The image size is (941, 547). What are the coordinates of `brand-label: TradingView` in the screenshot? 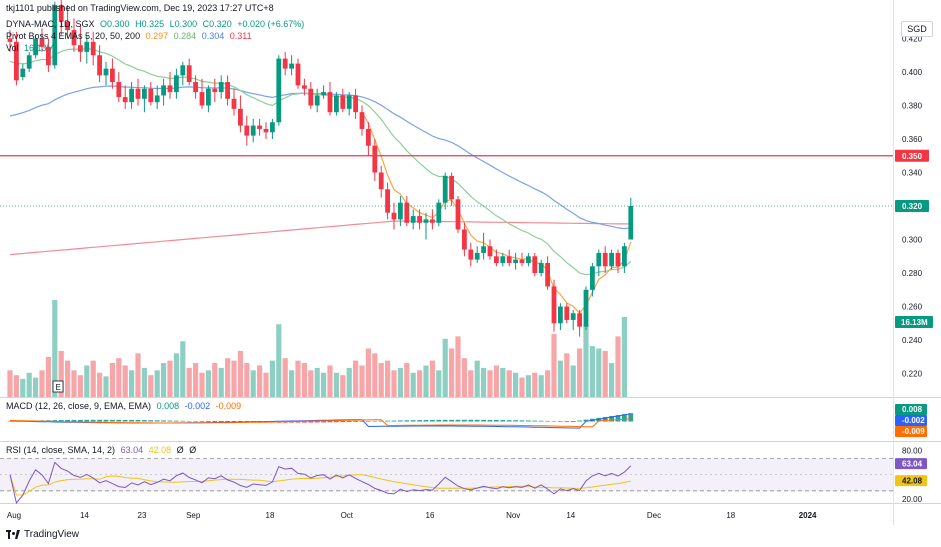 It's located at (52, 534).